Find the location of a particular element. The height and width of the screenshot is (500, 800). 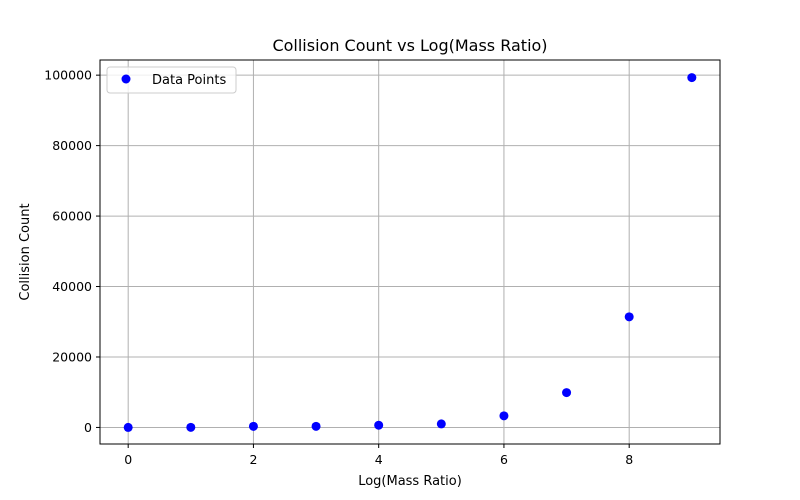

legend-box is located at coordinates (171, 80).